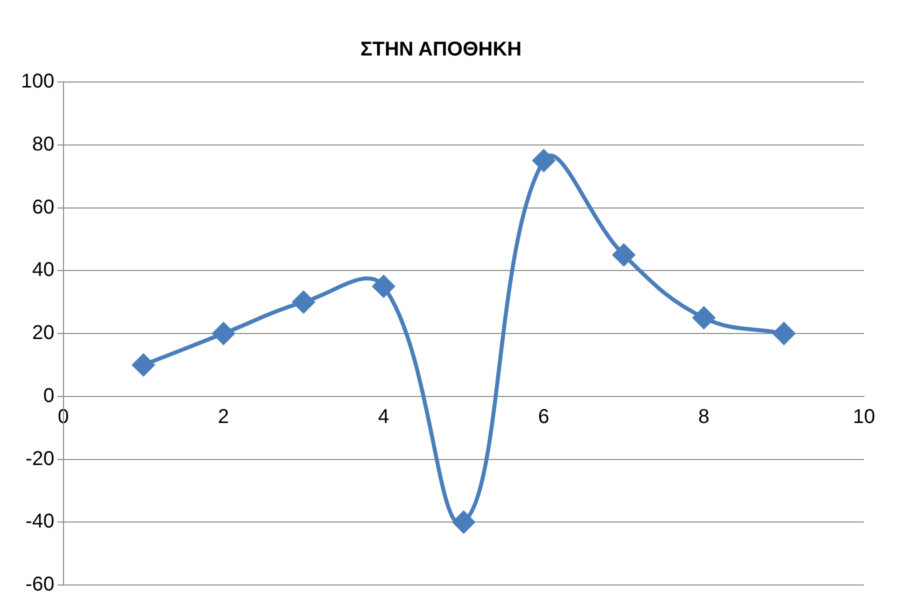 Image resolution: width=902 pixels, height=608 pixels. What do you see at coordinates (48, 395) in the screenshot?
I see `y-tick-label: 0` at bounding box center [48, 395].